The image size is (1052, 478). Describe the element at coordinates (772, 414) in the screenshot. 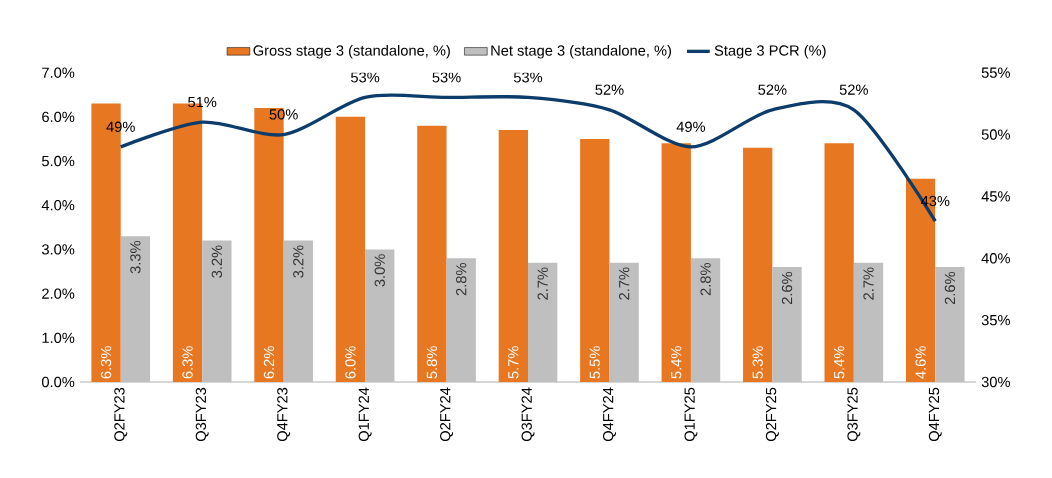

I see `x-tick-label: Q2FY25` at that location.